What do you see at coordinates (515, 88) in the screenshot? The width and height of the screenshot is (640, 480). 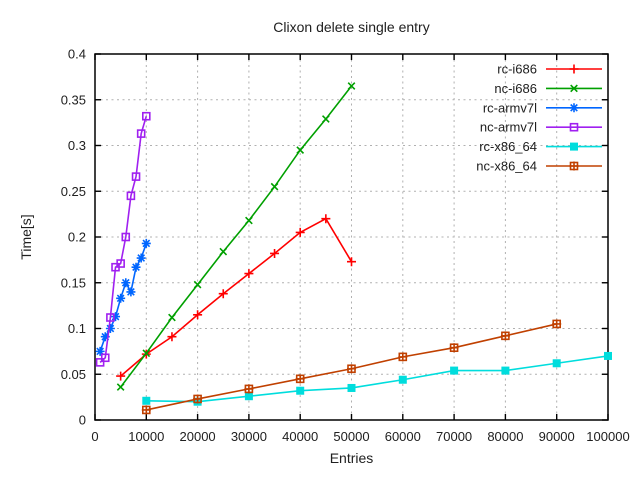 I see `legend-label: nc-i686` at bounding box center [515, 88].